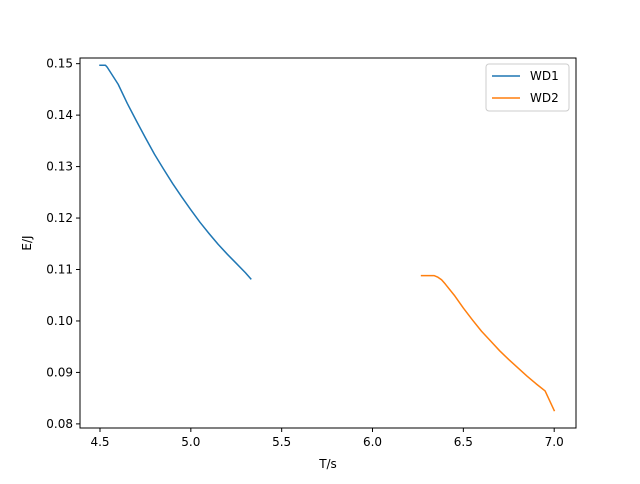 This screenshot has width=640, height=484. What do you see at coordinates (99, 442) in the screenshot?
I see `x-tick-label: 4.5` at bounding box center [99, 442].